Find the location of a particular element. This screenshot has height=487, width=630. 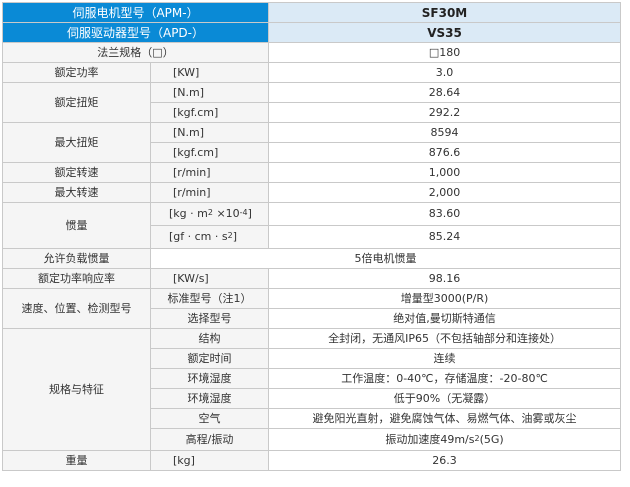

rated-power-rate-label: 额定功率响应率 is located at coordinates (76, 278).